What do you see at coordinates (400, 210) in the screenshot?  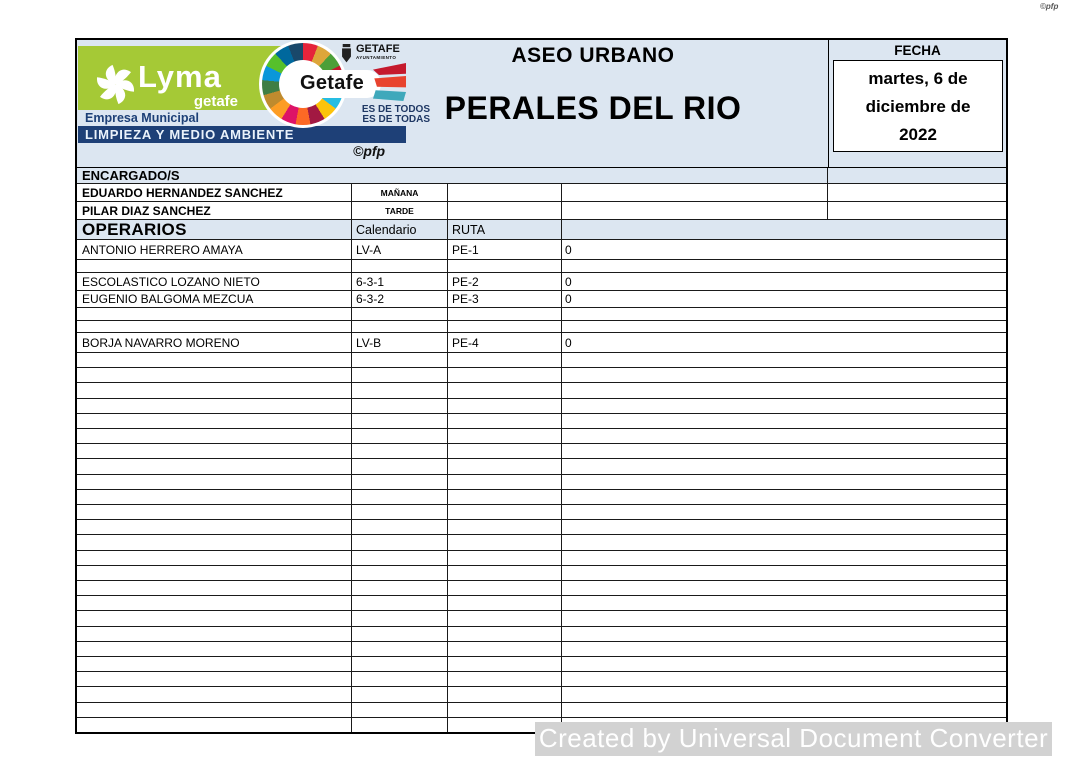 I see `supervisor-shift: TARDE` at bounding box center [400, 210].